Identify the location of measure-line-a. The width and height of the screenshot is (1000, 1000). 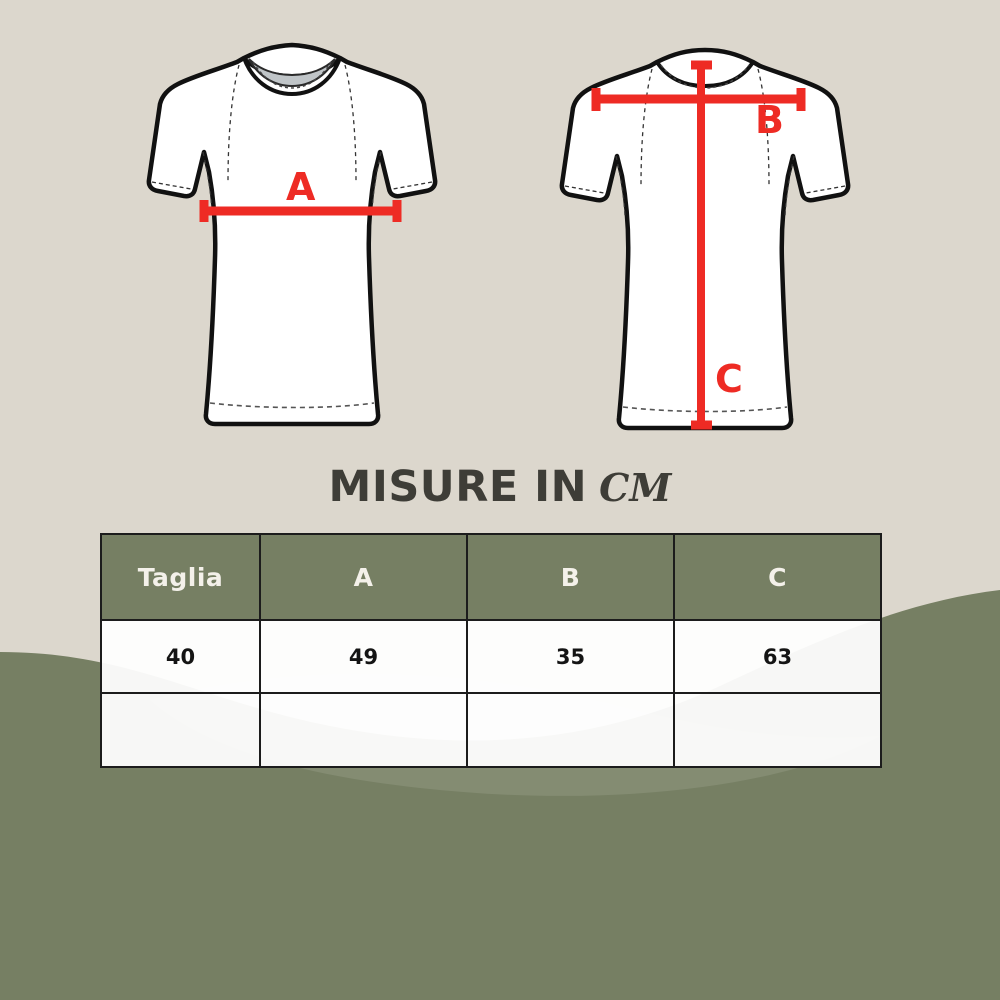
(300, 211).